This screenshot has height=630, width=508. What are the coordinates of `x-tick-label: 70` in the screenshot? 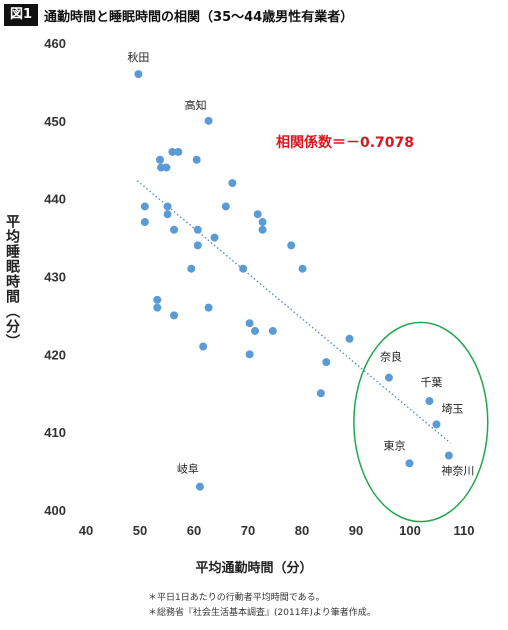 It's located at (248, 530).